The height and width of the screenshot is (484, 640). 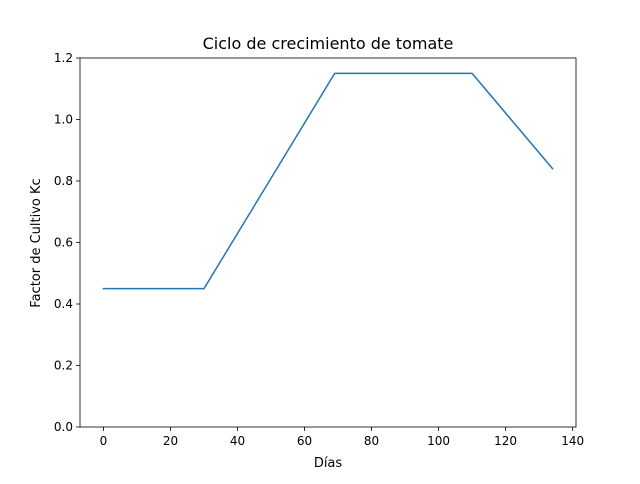 I want to click on x-tick-label: 0, so click(x=104, y=441).